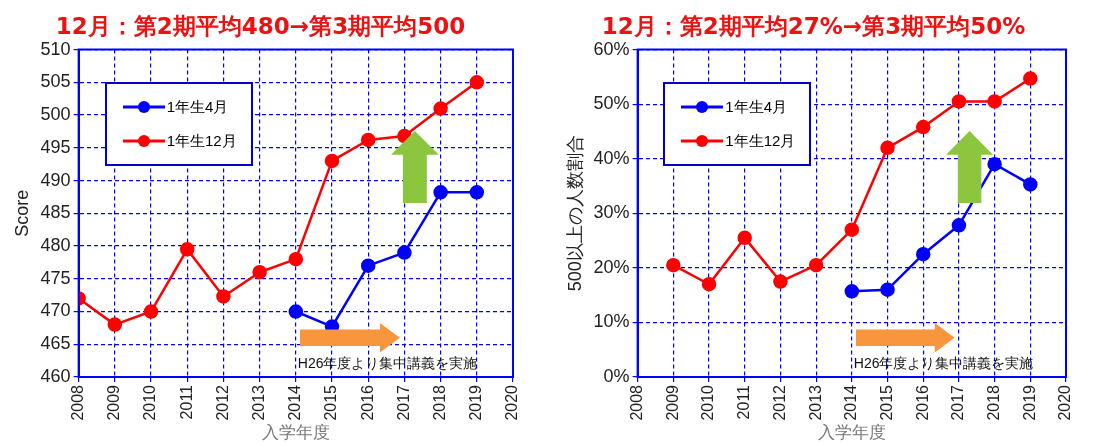 This screenshot has width=1107, height=444. I want to click on y-axis-title: Score, so click(21, 213).